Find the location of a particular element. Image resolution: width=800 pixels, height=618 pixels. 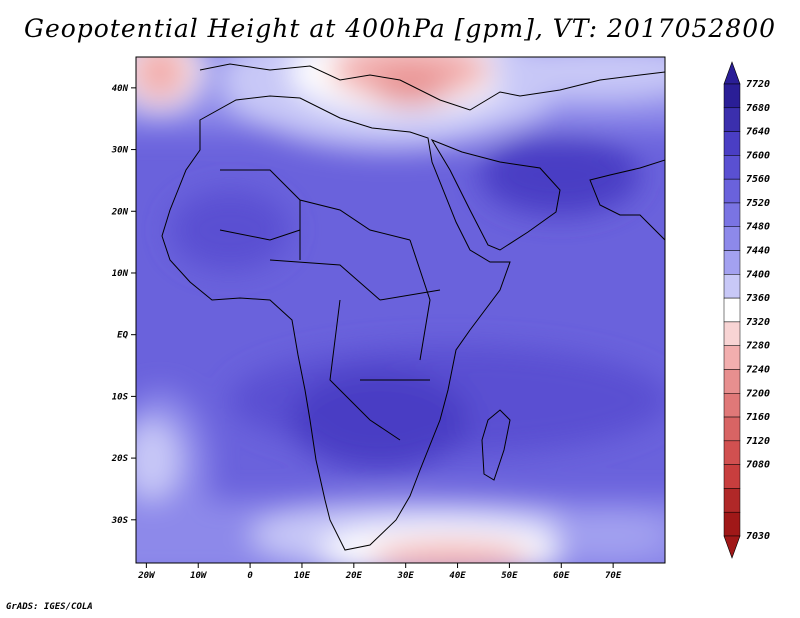

india-coastline is located at coordinates (627, 200).